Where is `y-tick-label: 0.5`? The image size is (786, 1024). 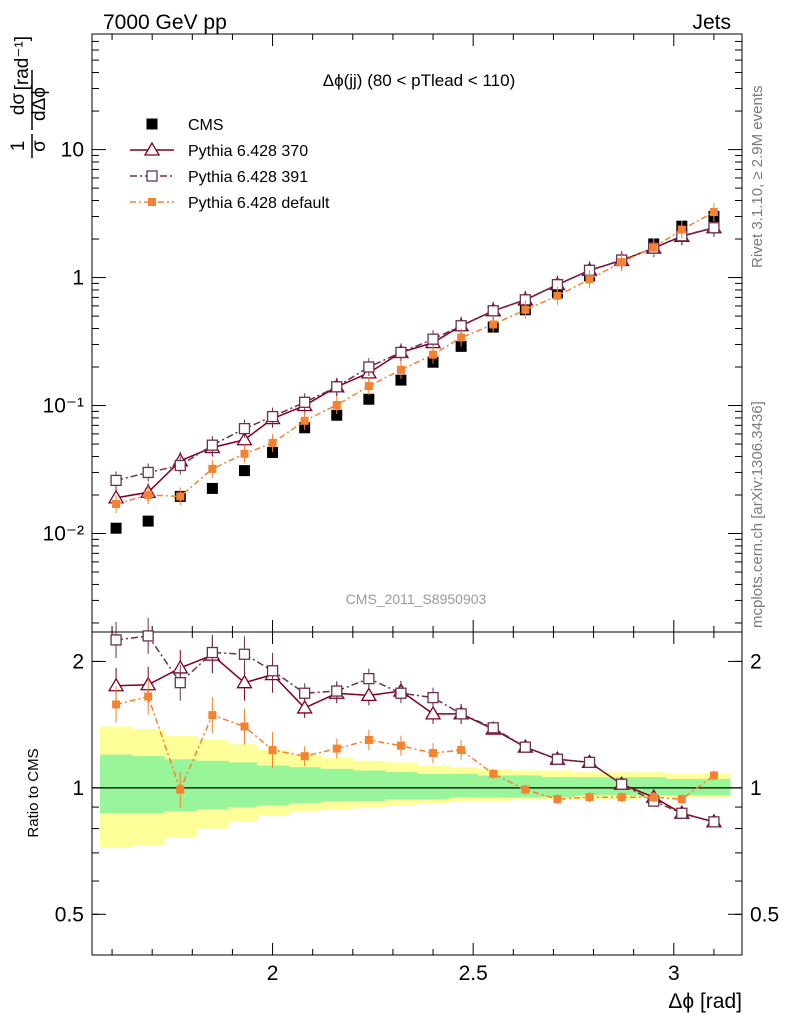
y-tick-label: 0.5 is located at coordinates (69, 914).